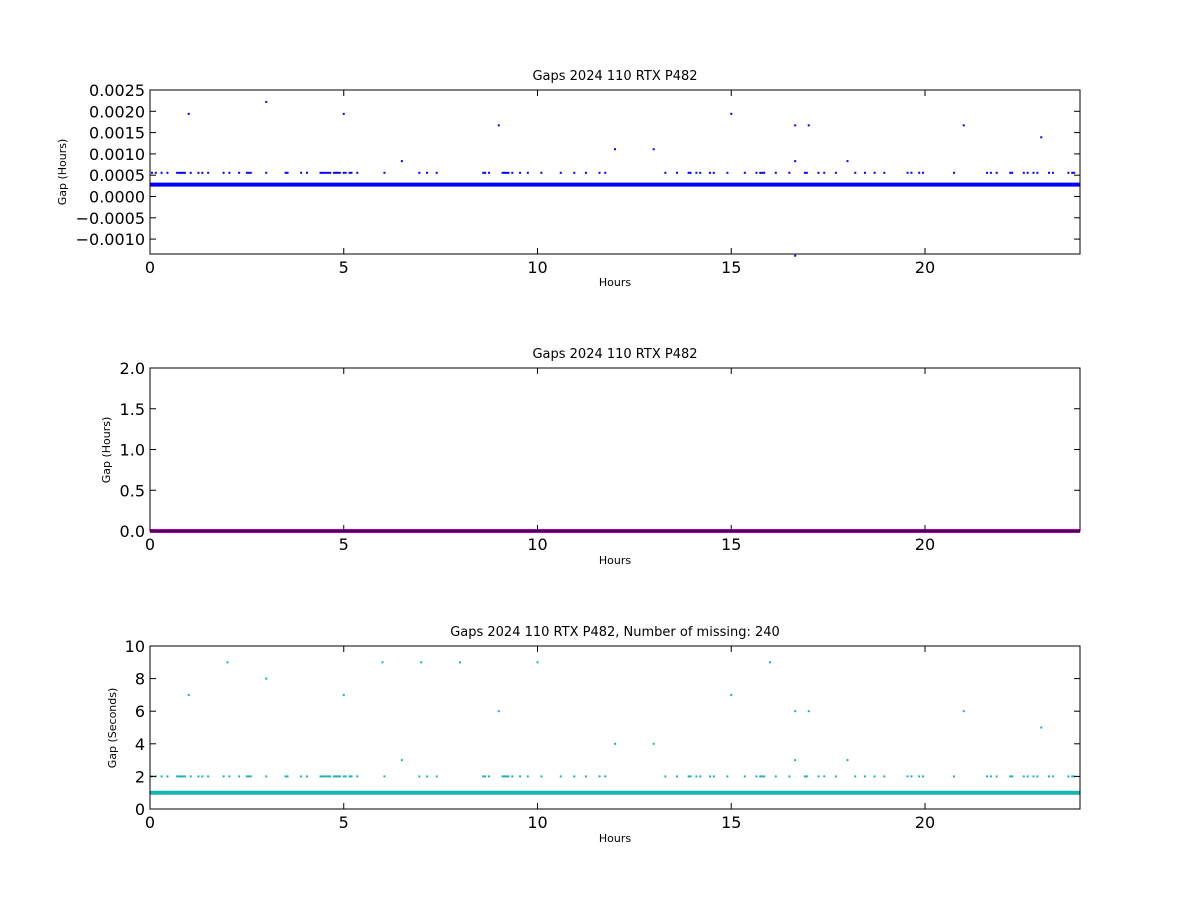 The height and width of the screenshot is (900, 1200). I want to click on y-tick-label: 0.0005, so click(117, 175).